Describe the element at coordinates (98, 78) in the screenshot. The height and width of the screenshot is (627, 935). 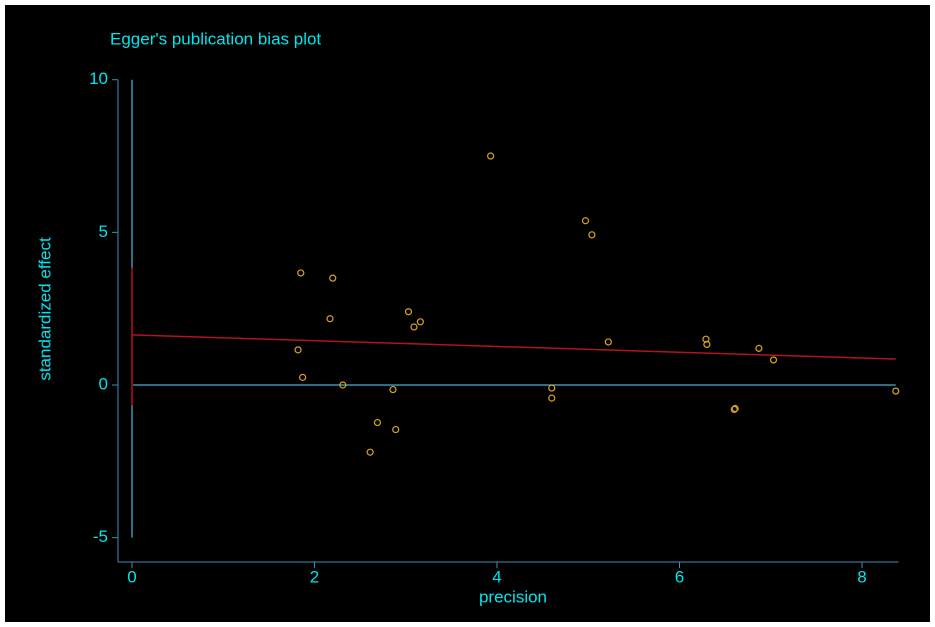
I see `y-tick-label: 10` at that location.